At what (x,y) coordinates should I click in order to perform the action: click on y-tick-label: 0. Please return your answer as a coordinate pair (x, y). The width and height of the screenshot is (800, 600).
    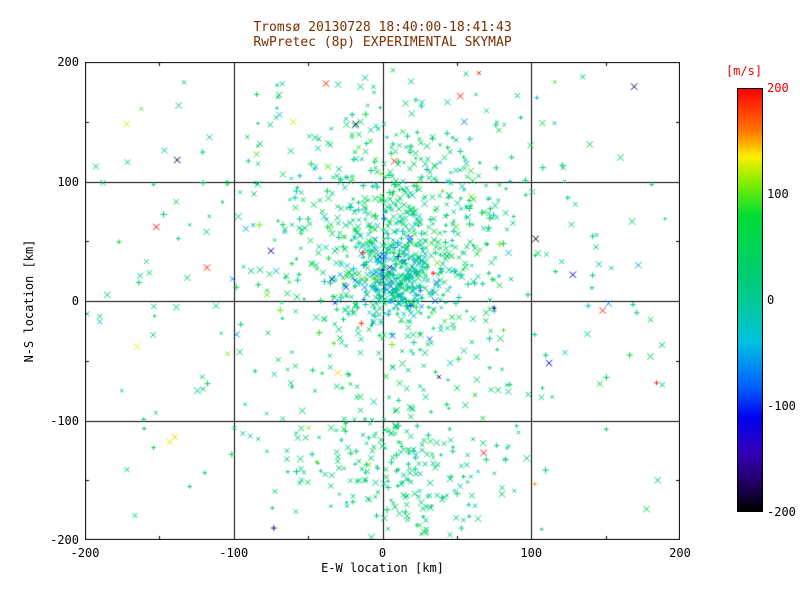
    Looking at the image, I should click on (75, 301).